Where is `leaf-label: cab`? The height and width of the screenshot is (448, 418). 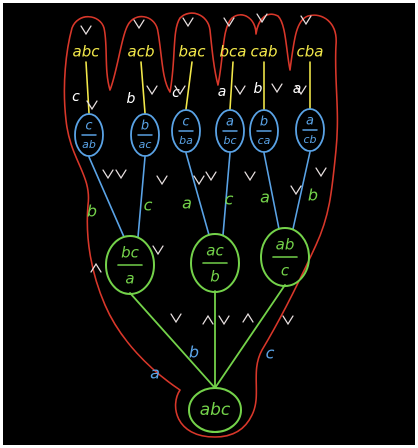 leaf-label: cab is located at coordinates (264, 52).